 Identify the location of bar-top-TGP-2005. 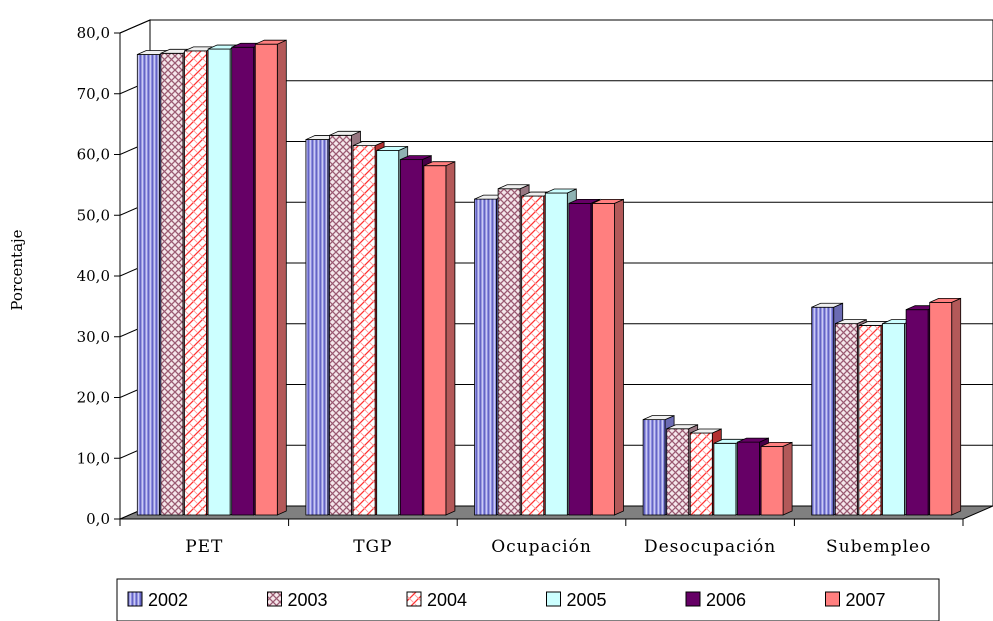
(392, 148).